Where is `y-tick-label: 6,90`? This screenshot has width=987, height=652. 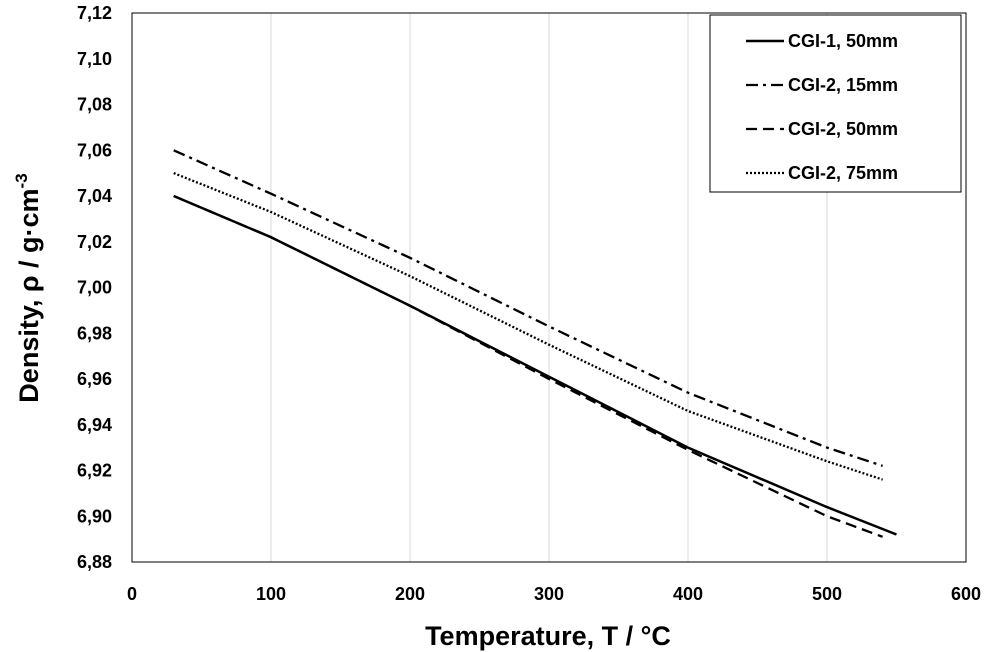
y-tick-label: 6,90 is located at coordinates (94, 516).